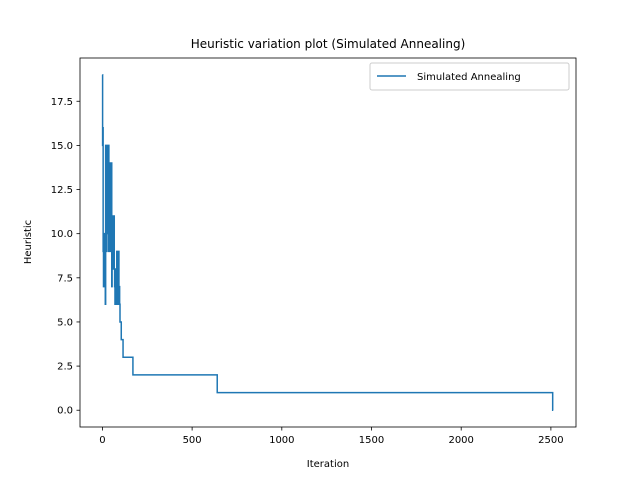 This screenshot has width=640, height=480. I want to click on y-tick-label: 7.5, so click(65, 278).